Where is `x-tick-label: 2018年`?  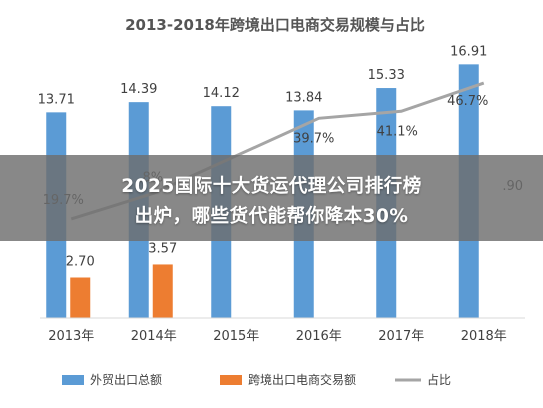 x-tick-label: 2018年 is located at coordinates (484, 336).